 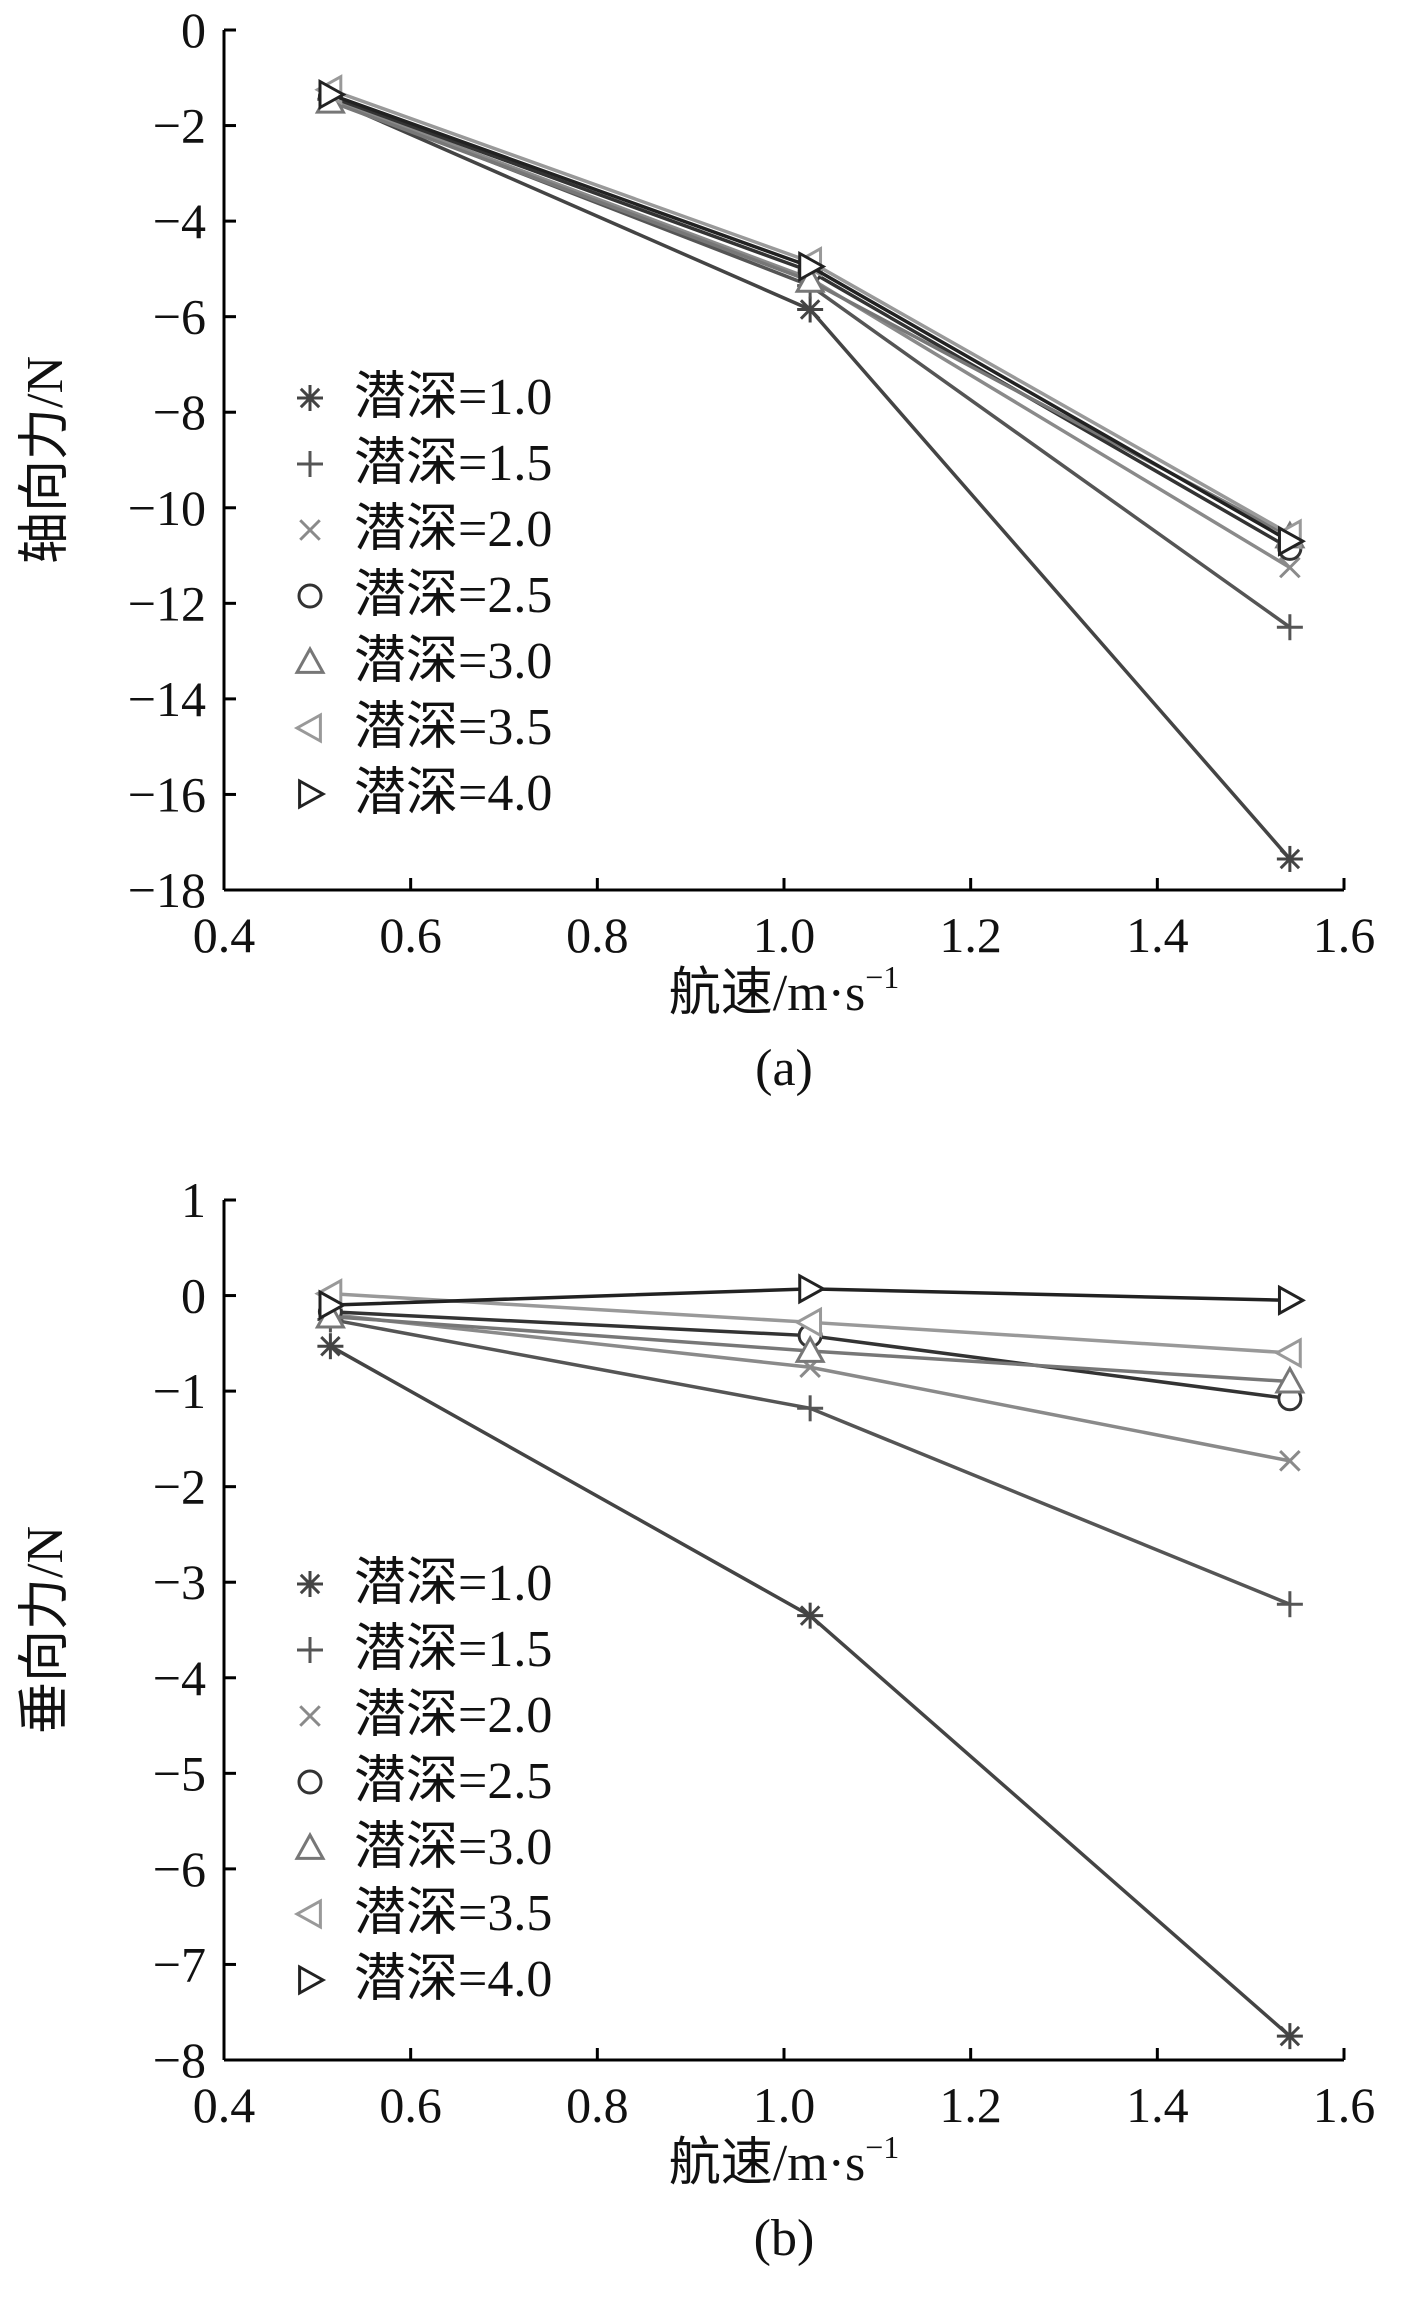 I want to click on y-axis-title: 轴向力/N, so click(x=45, y=460).